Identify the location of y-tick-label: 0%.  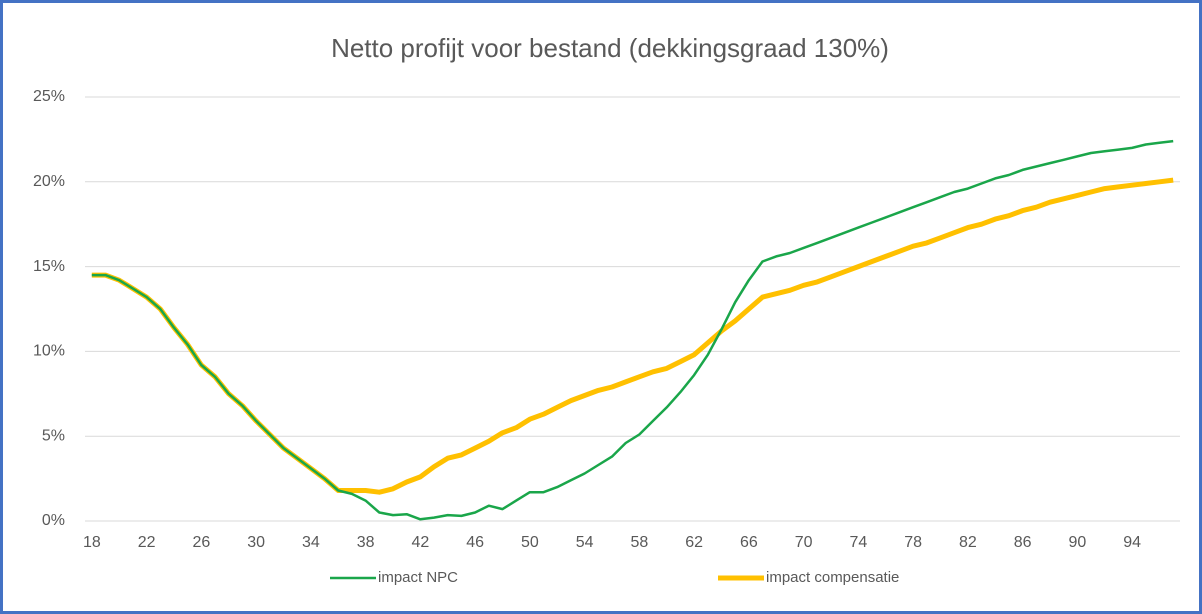
(53, 520).